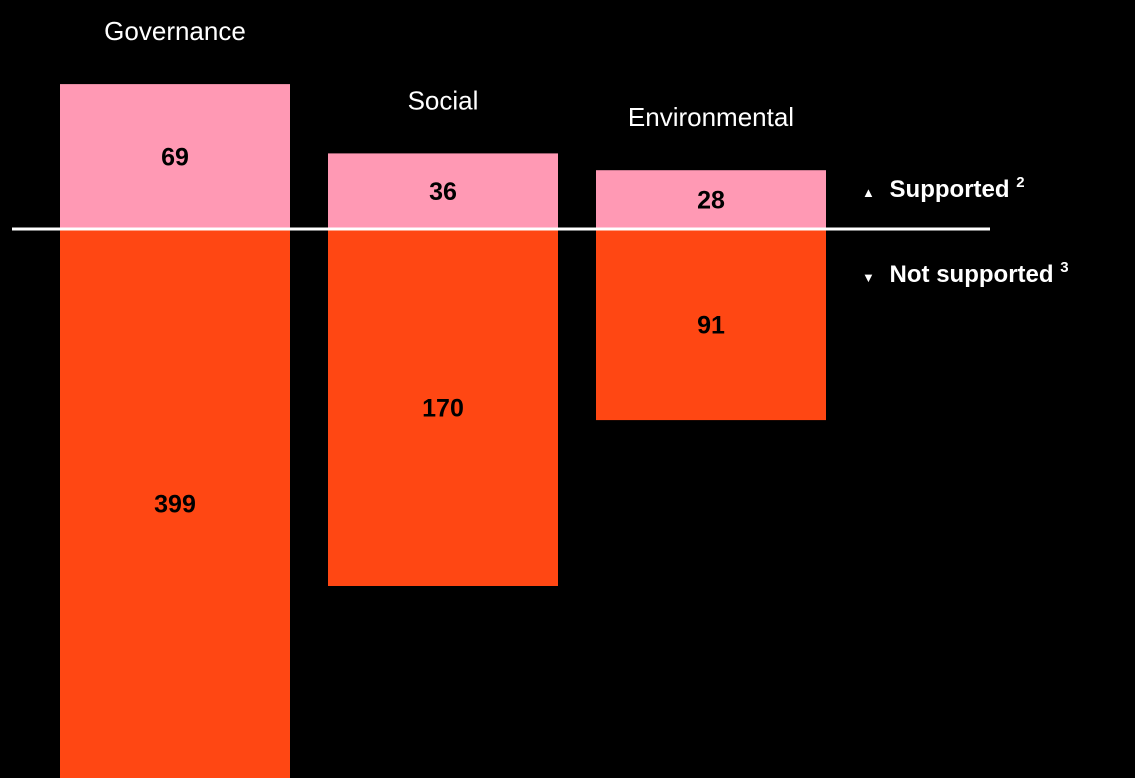  I want to click on bar-not-supported-governance, so click(175, 503).